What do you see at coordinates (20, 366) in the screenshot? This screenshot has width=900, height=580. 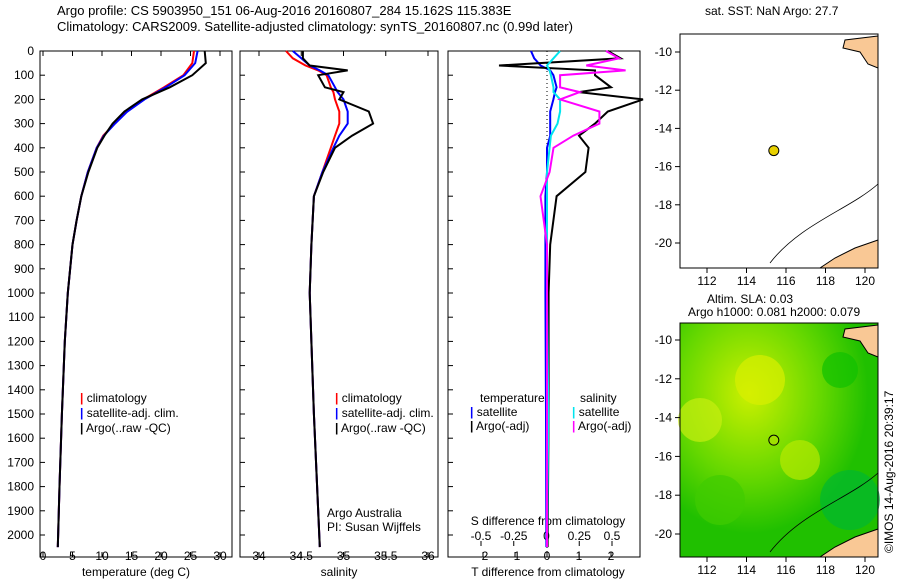 I see `y-tick-label: 1300` at bounding box center [20, 366].